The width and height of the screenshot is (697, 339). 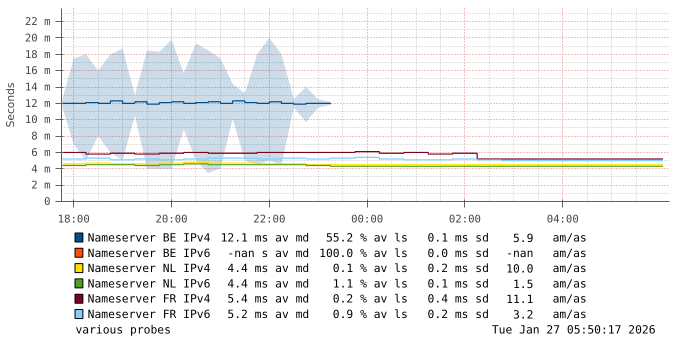 What do you see at coordinates (37, 71) in the screenshot?
I see `y-tick-label: 16 m` at bounding box center [37, 71].